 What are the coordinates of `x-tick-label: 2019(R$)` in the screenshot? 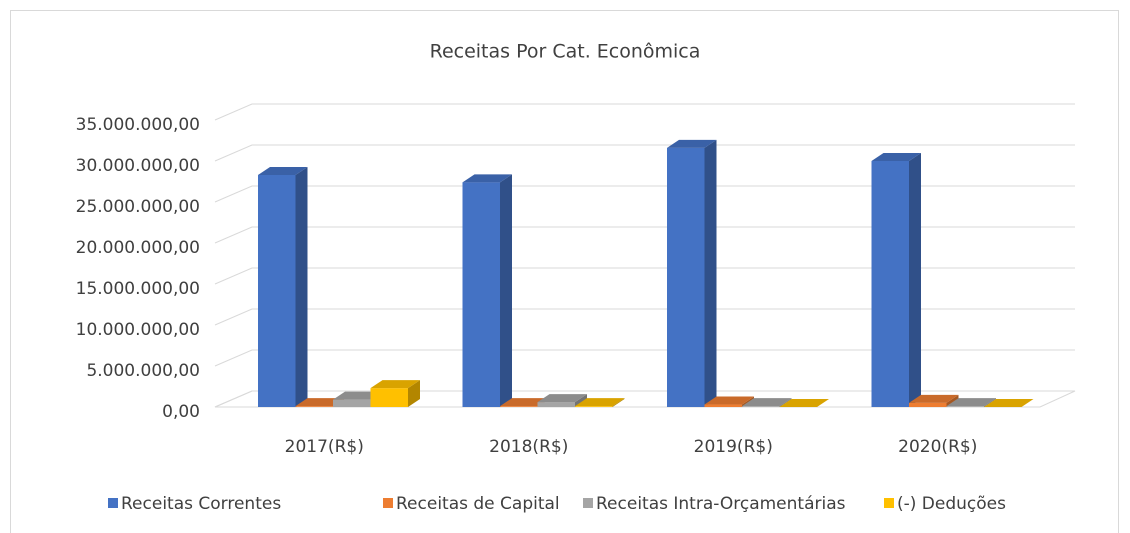 It's located at (733, 447).